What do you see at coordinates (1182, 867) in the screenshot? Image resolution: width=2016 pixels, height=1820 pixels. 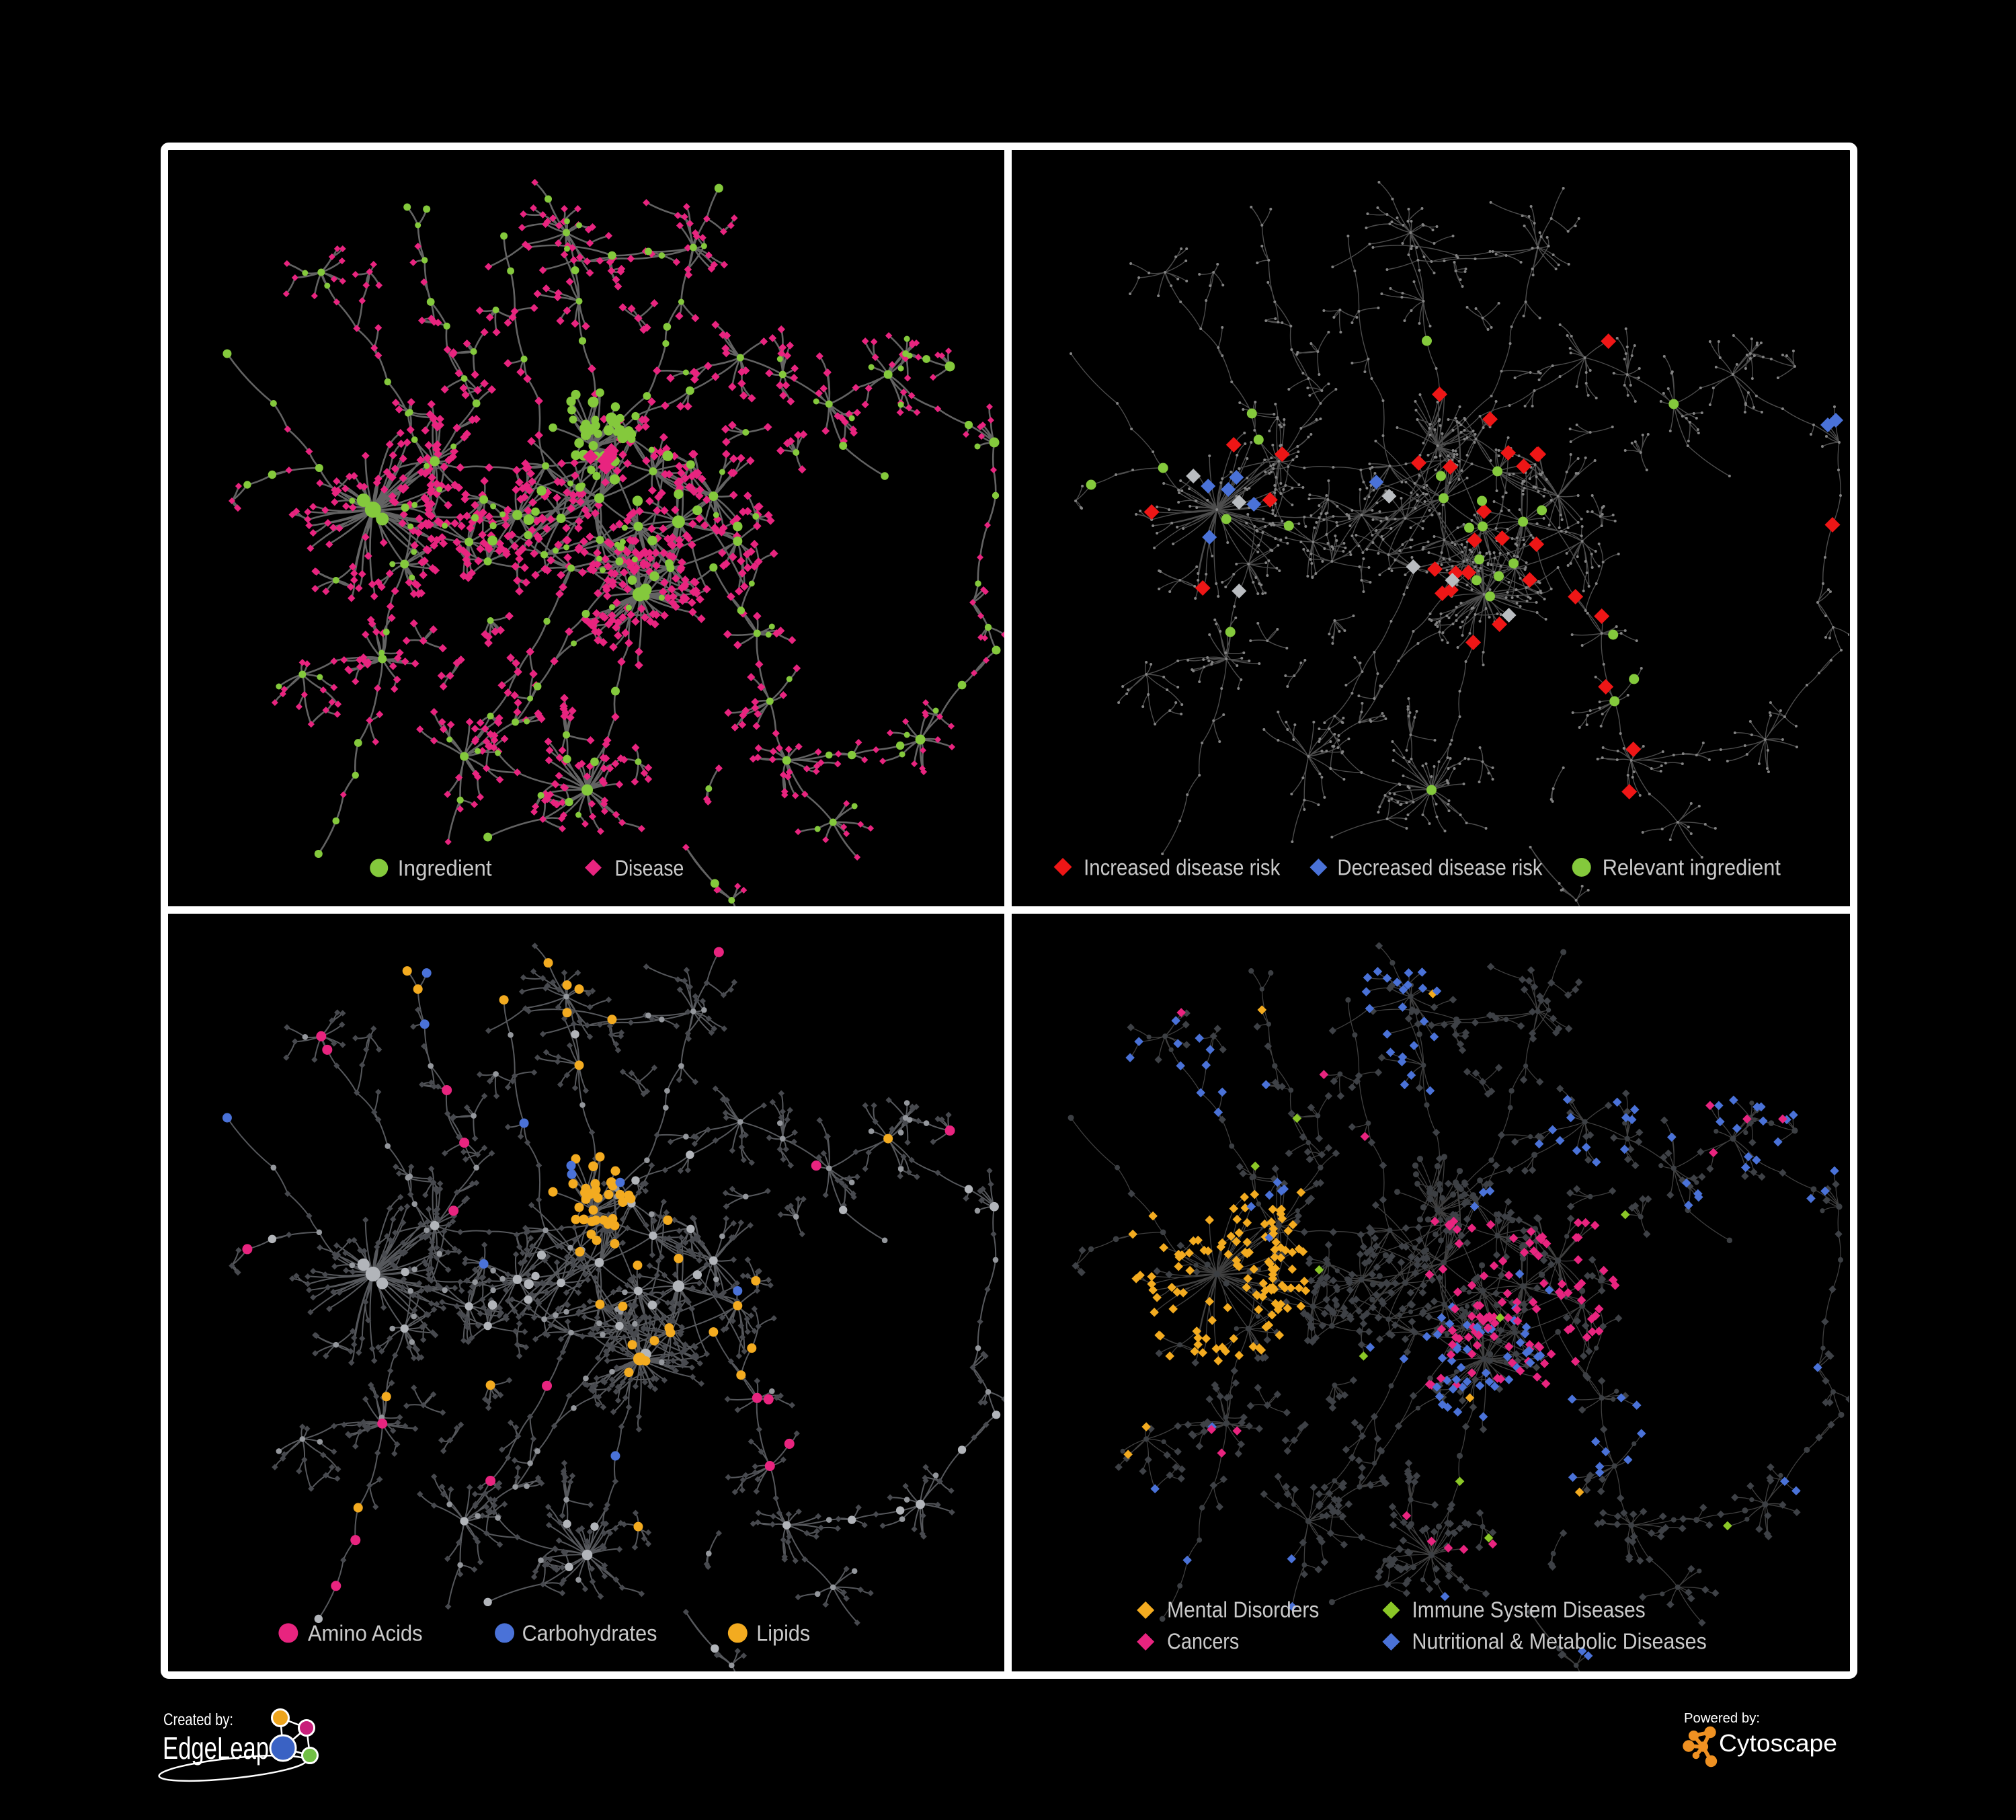 I see `svg-text: Increased disease risk` at bounding box center [1182, 867].